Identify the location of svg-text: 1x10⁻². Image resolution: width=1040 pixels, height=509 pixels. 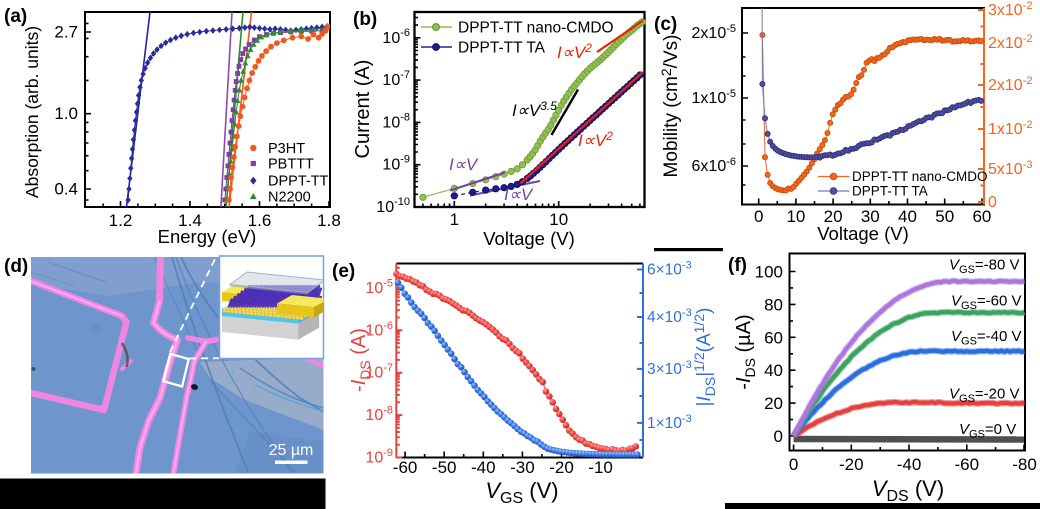
(1010, 128).